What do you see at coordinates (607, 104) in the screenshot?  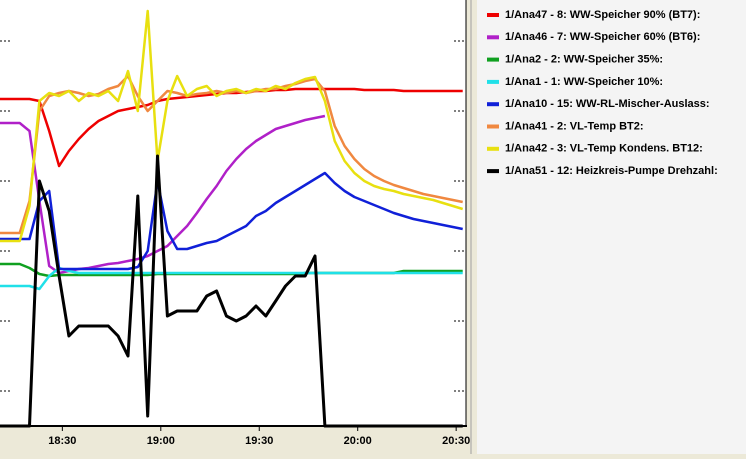 I see `legend-label: 1/Ana10 - 15: WW-RL-Mischer-Auslass:` at bounding box center [607, 104].